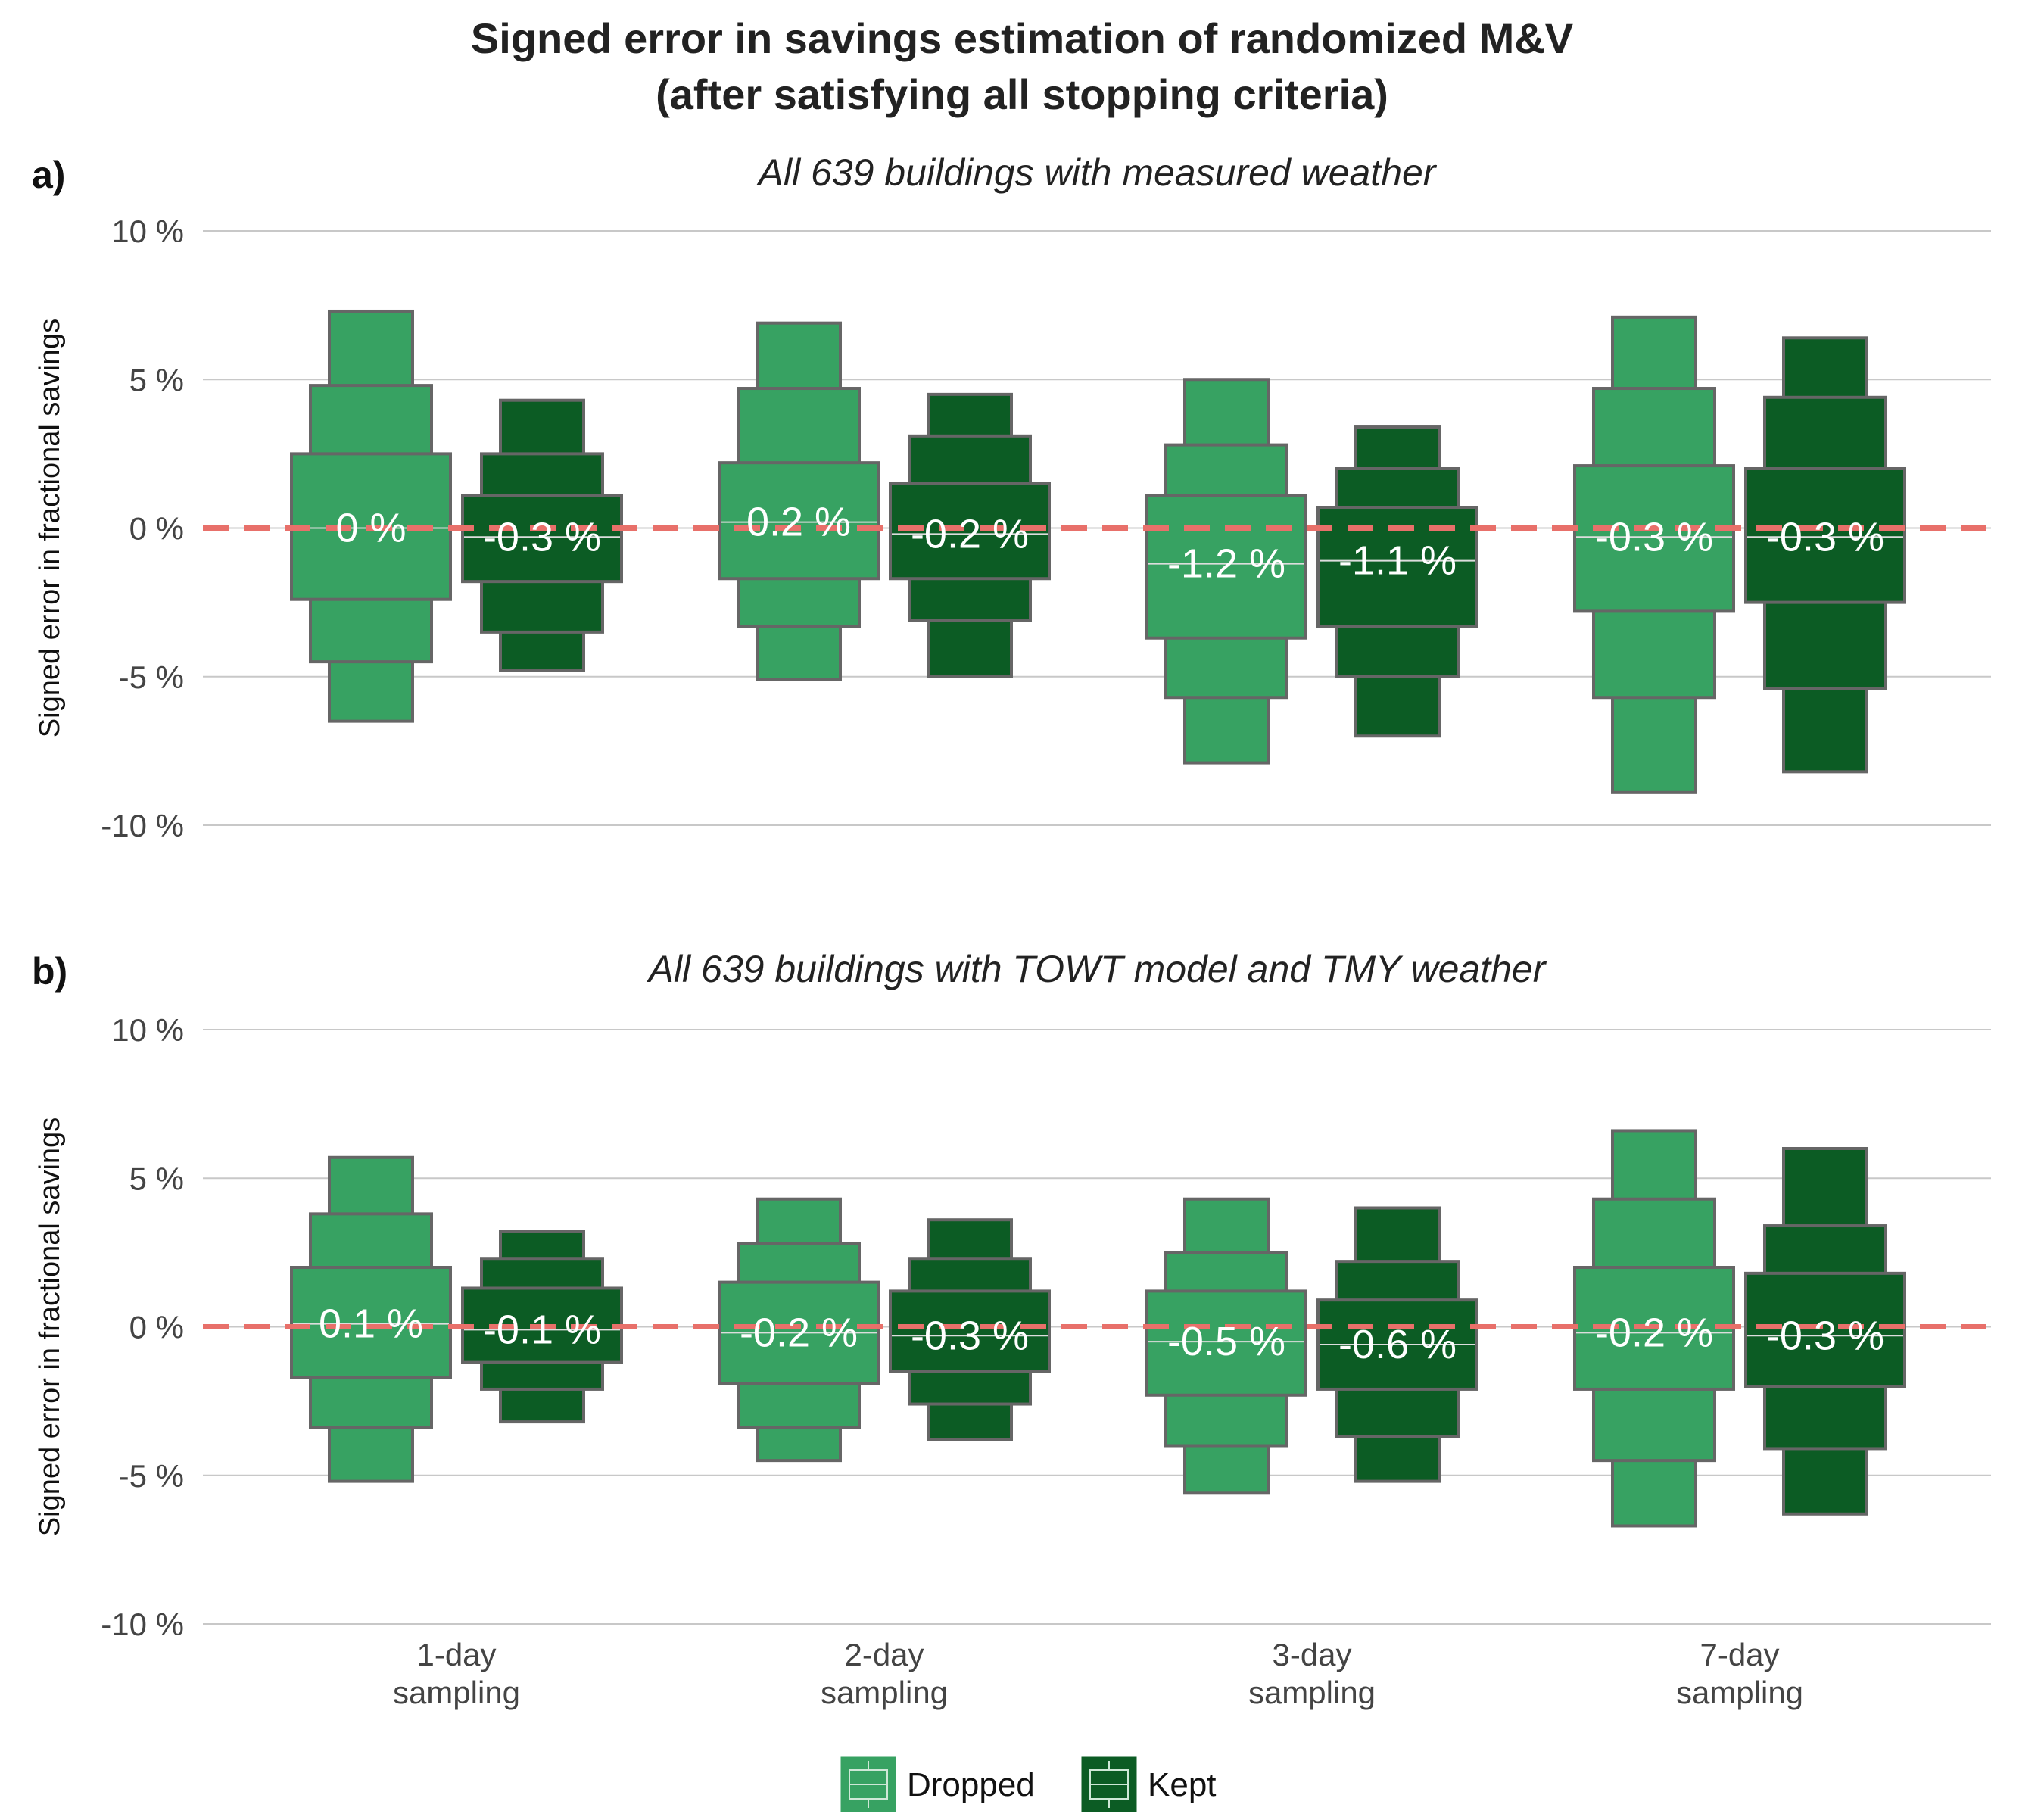 This screenshot has height=1817, width=2044. What do you see at coordinates (50, 971) in the screenshot?
I see `panel-tag: b)` at bounding box center [50, 971].